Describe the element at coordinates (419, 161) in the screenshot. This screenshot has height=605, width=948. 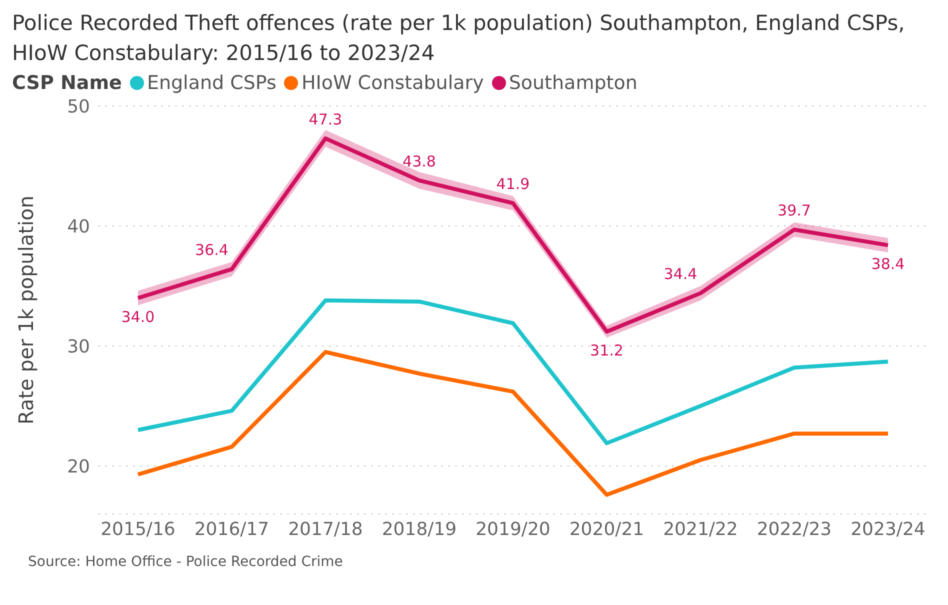
I see `data-label: 43.8` at that location.